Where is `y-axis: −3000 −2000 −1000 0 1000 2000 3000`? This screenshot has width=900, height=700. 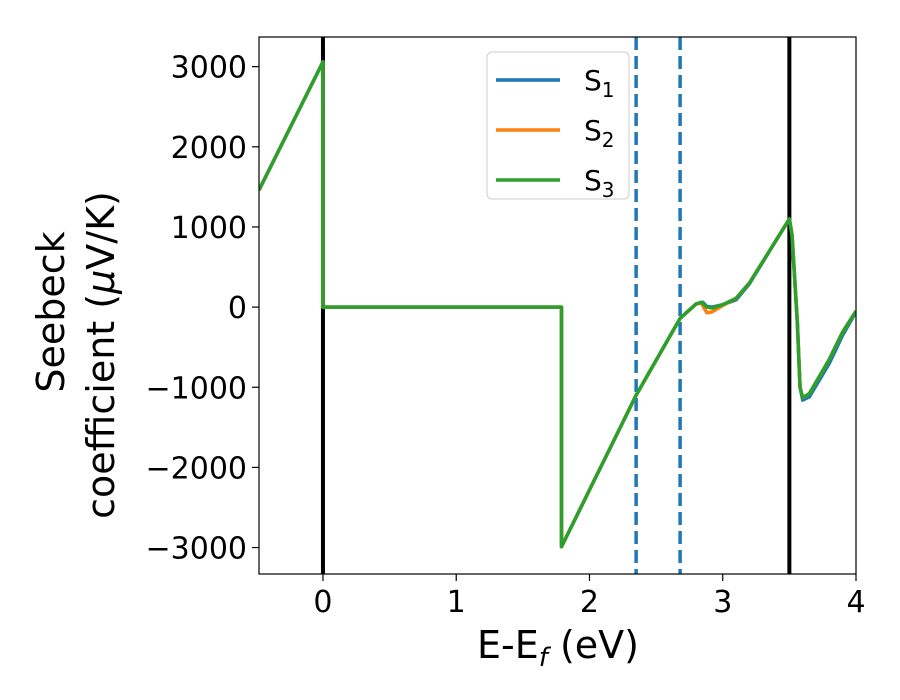
y-axis: −3000 −2000 −1000 0 1000 2000 3000 is located at coordinates (202, 309).